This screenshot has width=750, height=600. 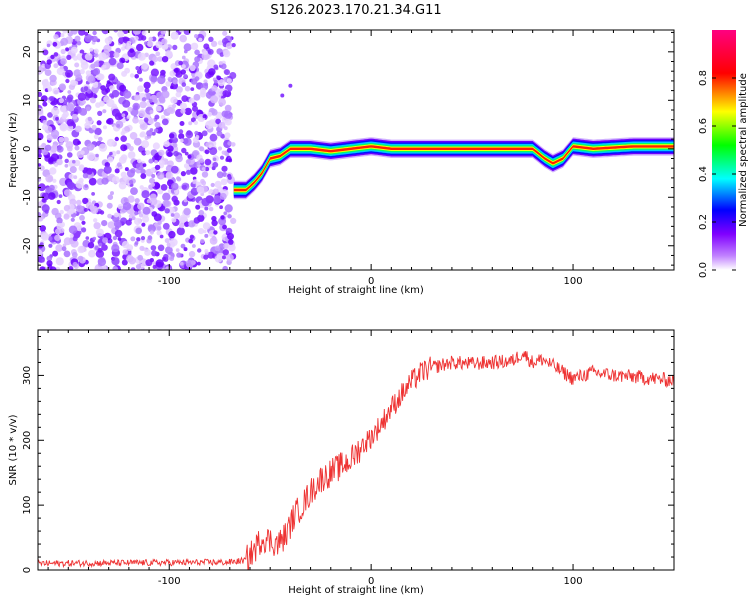 I want to click on y-tick-label: 0, so click(x=27, y=149).